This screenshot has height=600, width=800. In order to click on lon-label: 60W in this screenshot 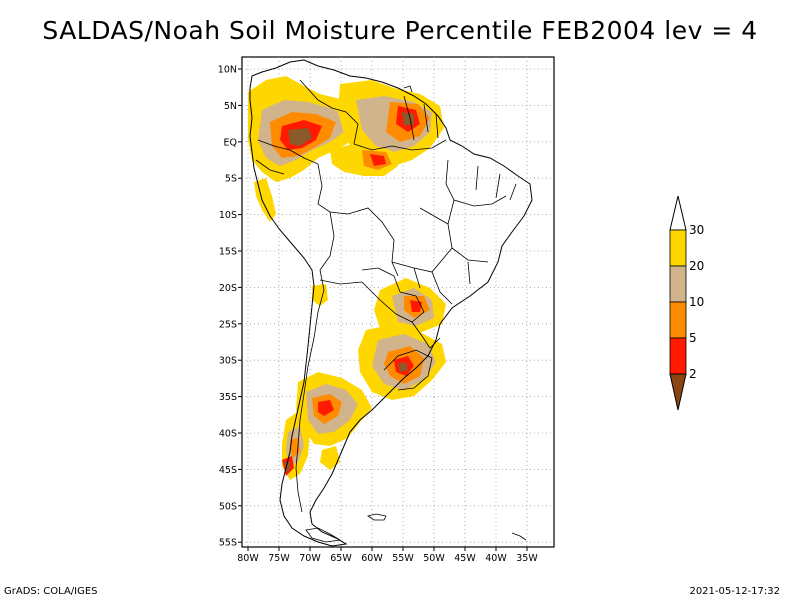, I will do `click(372, 558)`.